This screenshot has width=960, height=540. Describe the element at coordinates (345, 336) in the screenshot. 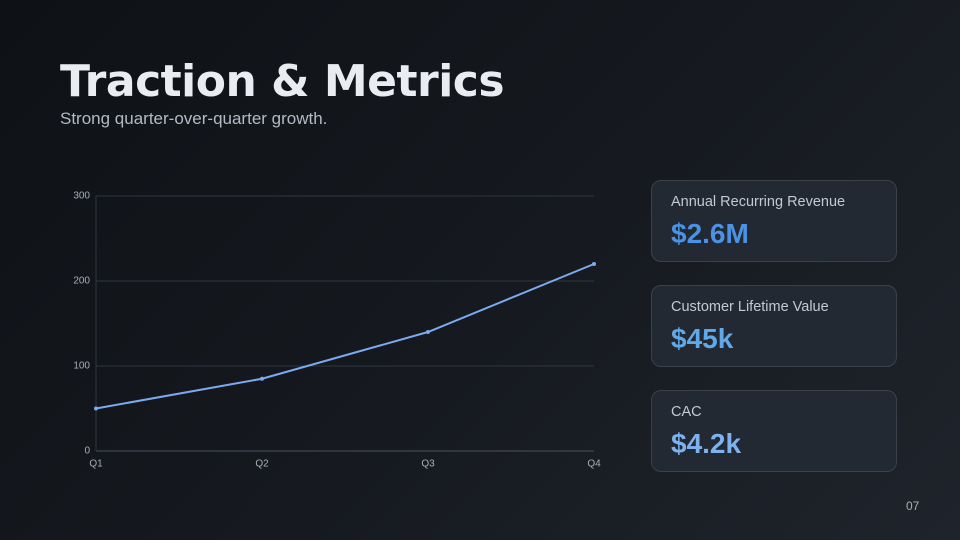

I see `line` at that location.